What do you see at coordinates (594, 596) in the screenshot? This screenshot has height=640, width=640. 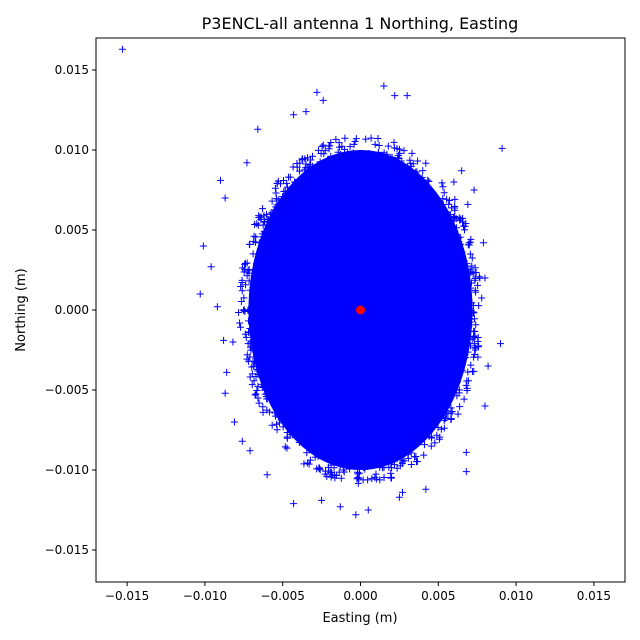 I see `x-tick-label: 0.015` at bounding box center [594, 596].